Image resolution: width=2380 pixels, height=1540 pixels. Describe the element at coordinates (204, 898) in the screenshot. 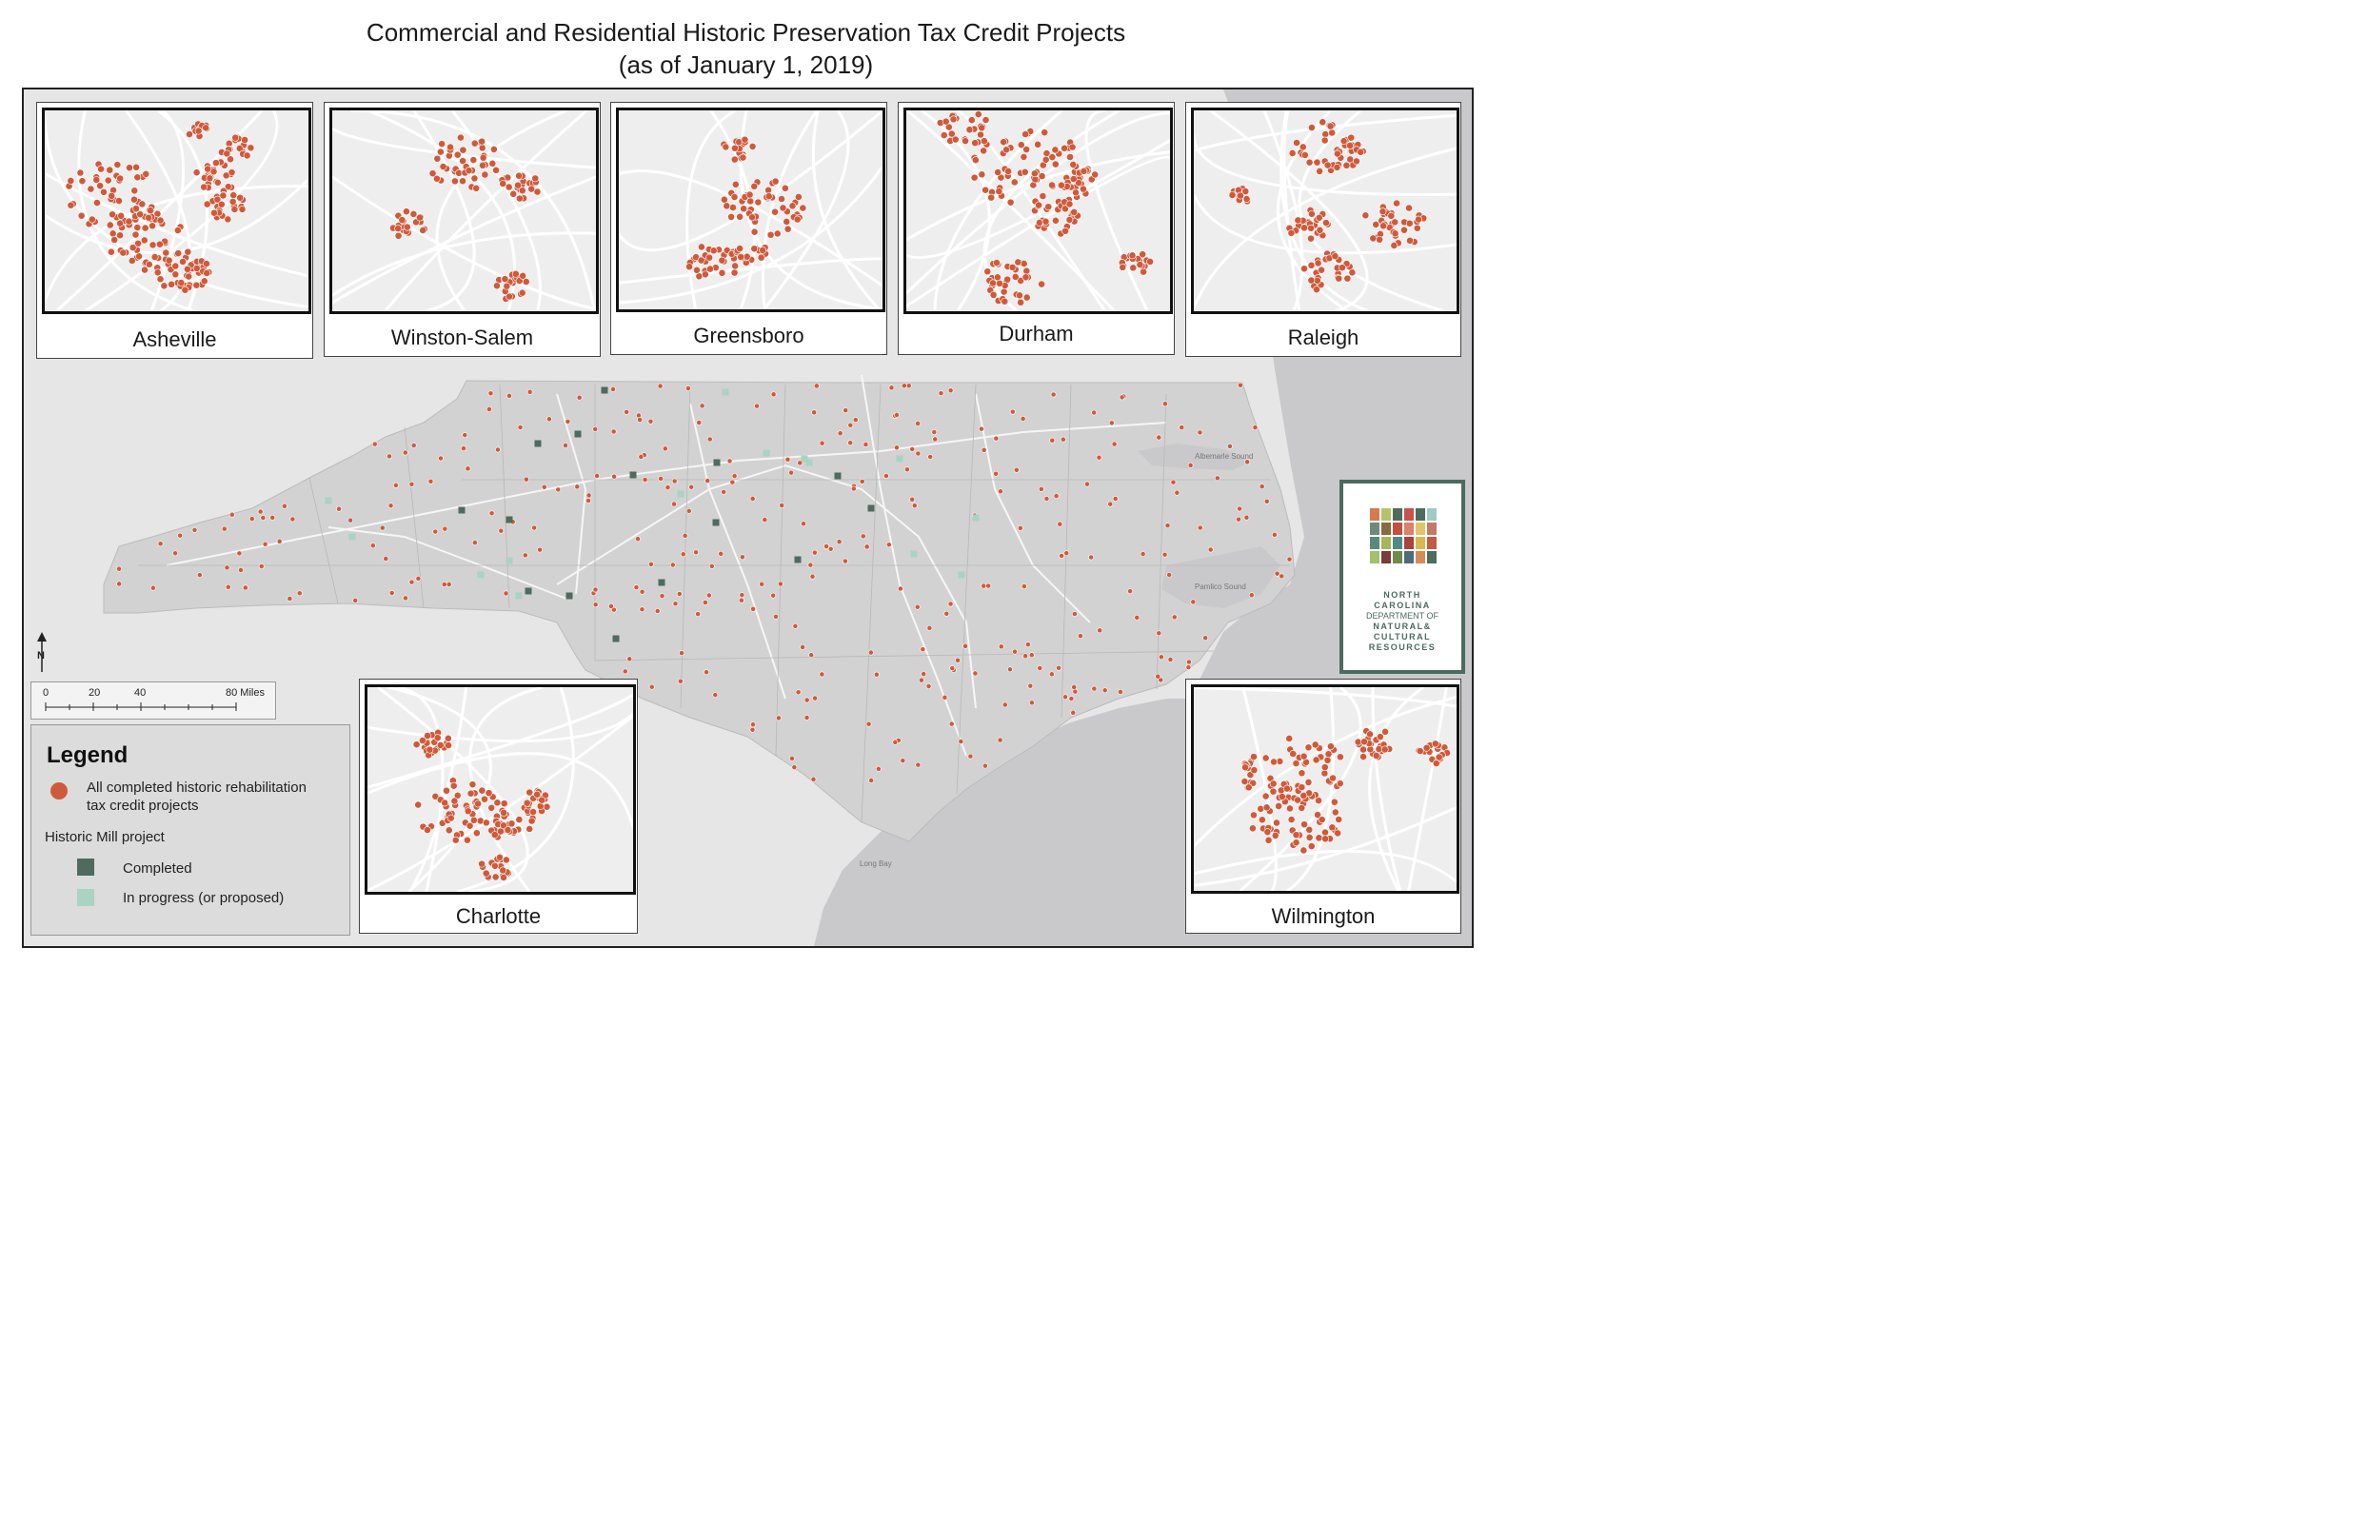

I see `legend-item-inprogress: In progress (or proposed)` at that location.